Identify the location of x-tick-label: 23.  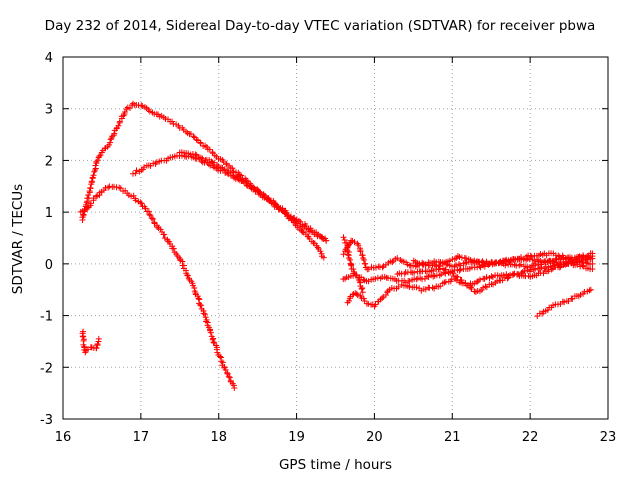
(608, 437).